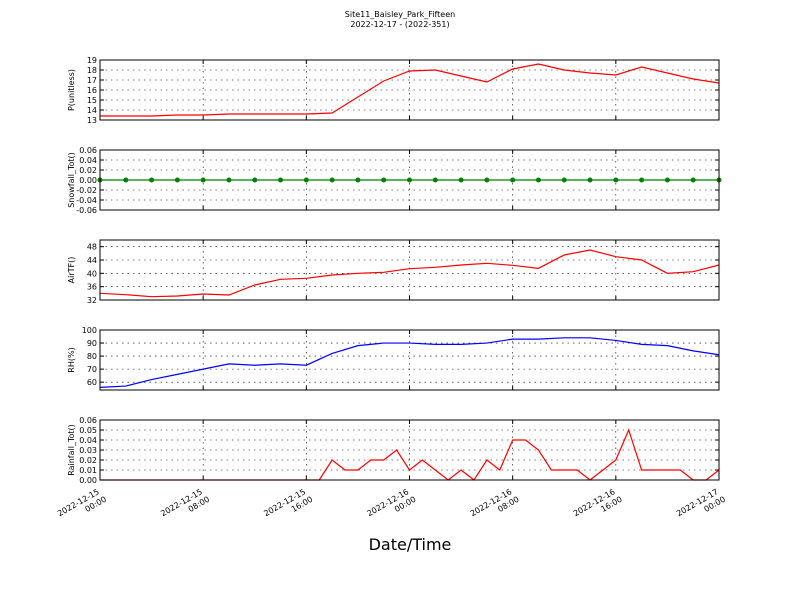 The height and width of the screenshot is (600, 800). Describe the element at coordinates (598, 506) in the screenshot. I see `x-tick-label: 2022-12-16 16:00` at that location.